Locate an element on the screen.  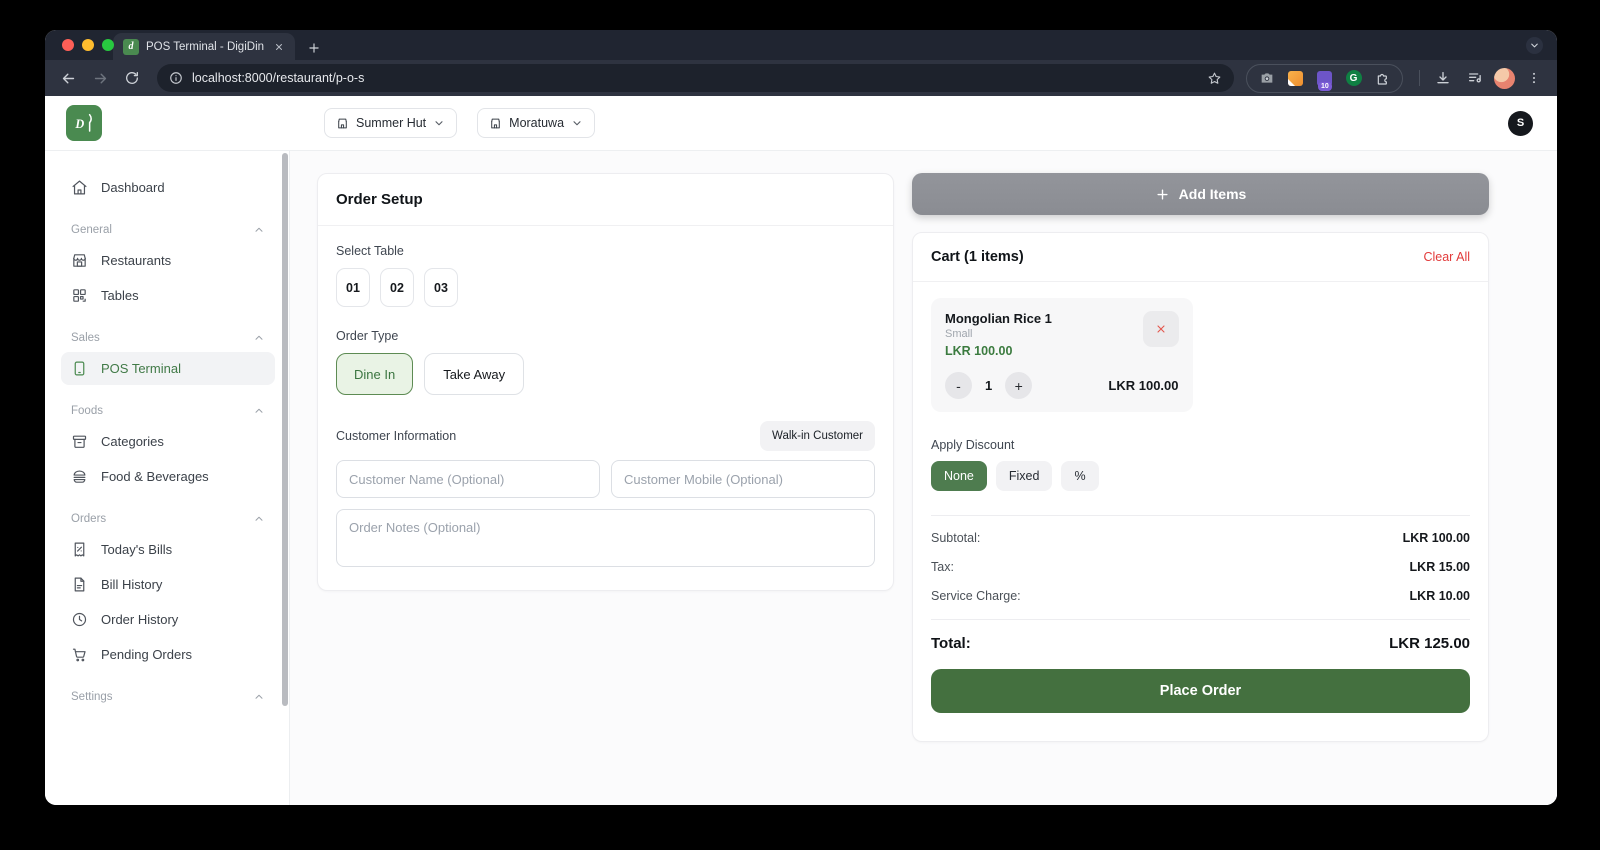
sidebar-item-dashboard: Dashboard is located at coordinates (168, 187).